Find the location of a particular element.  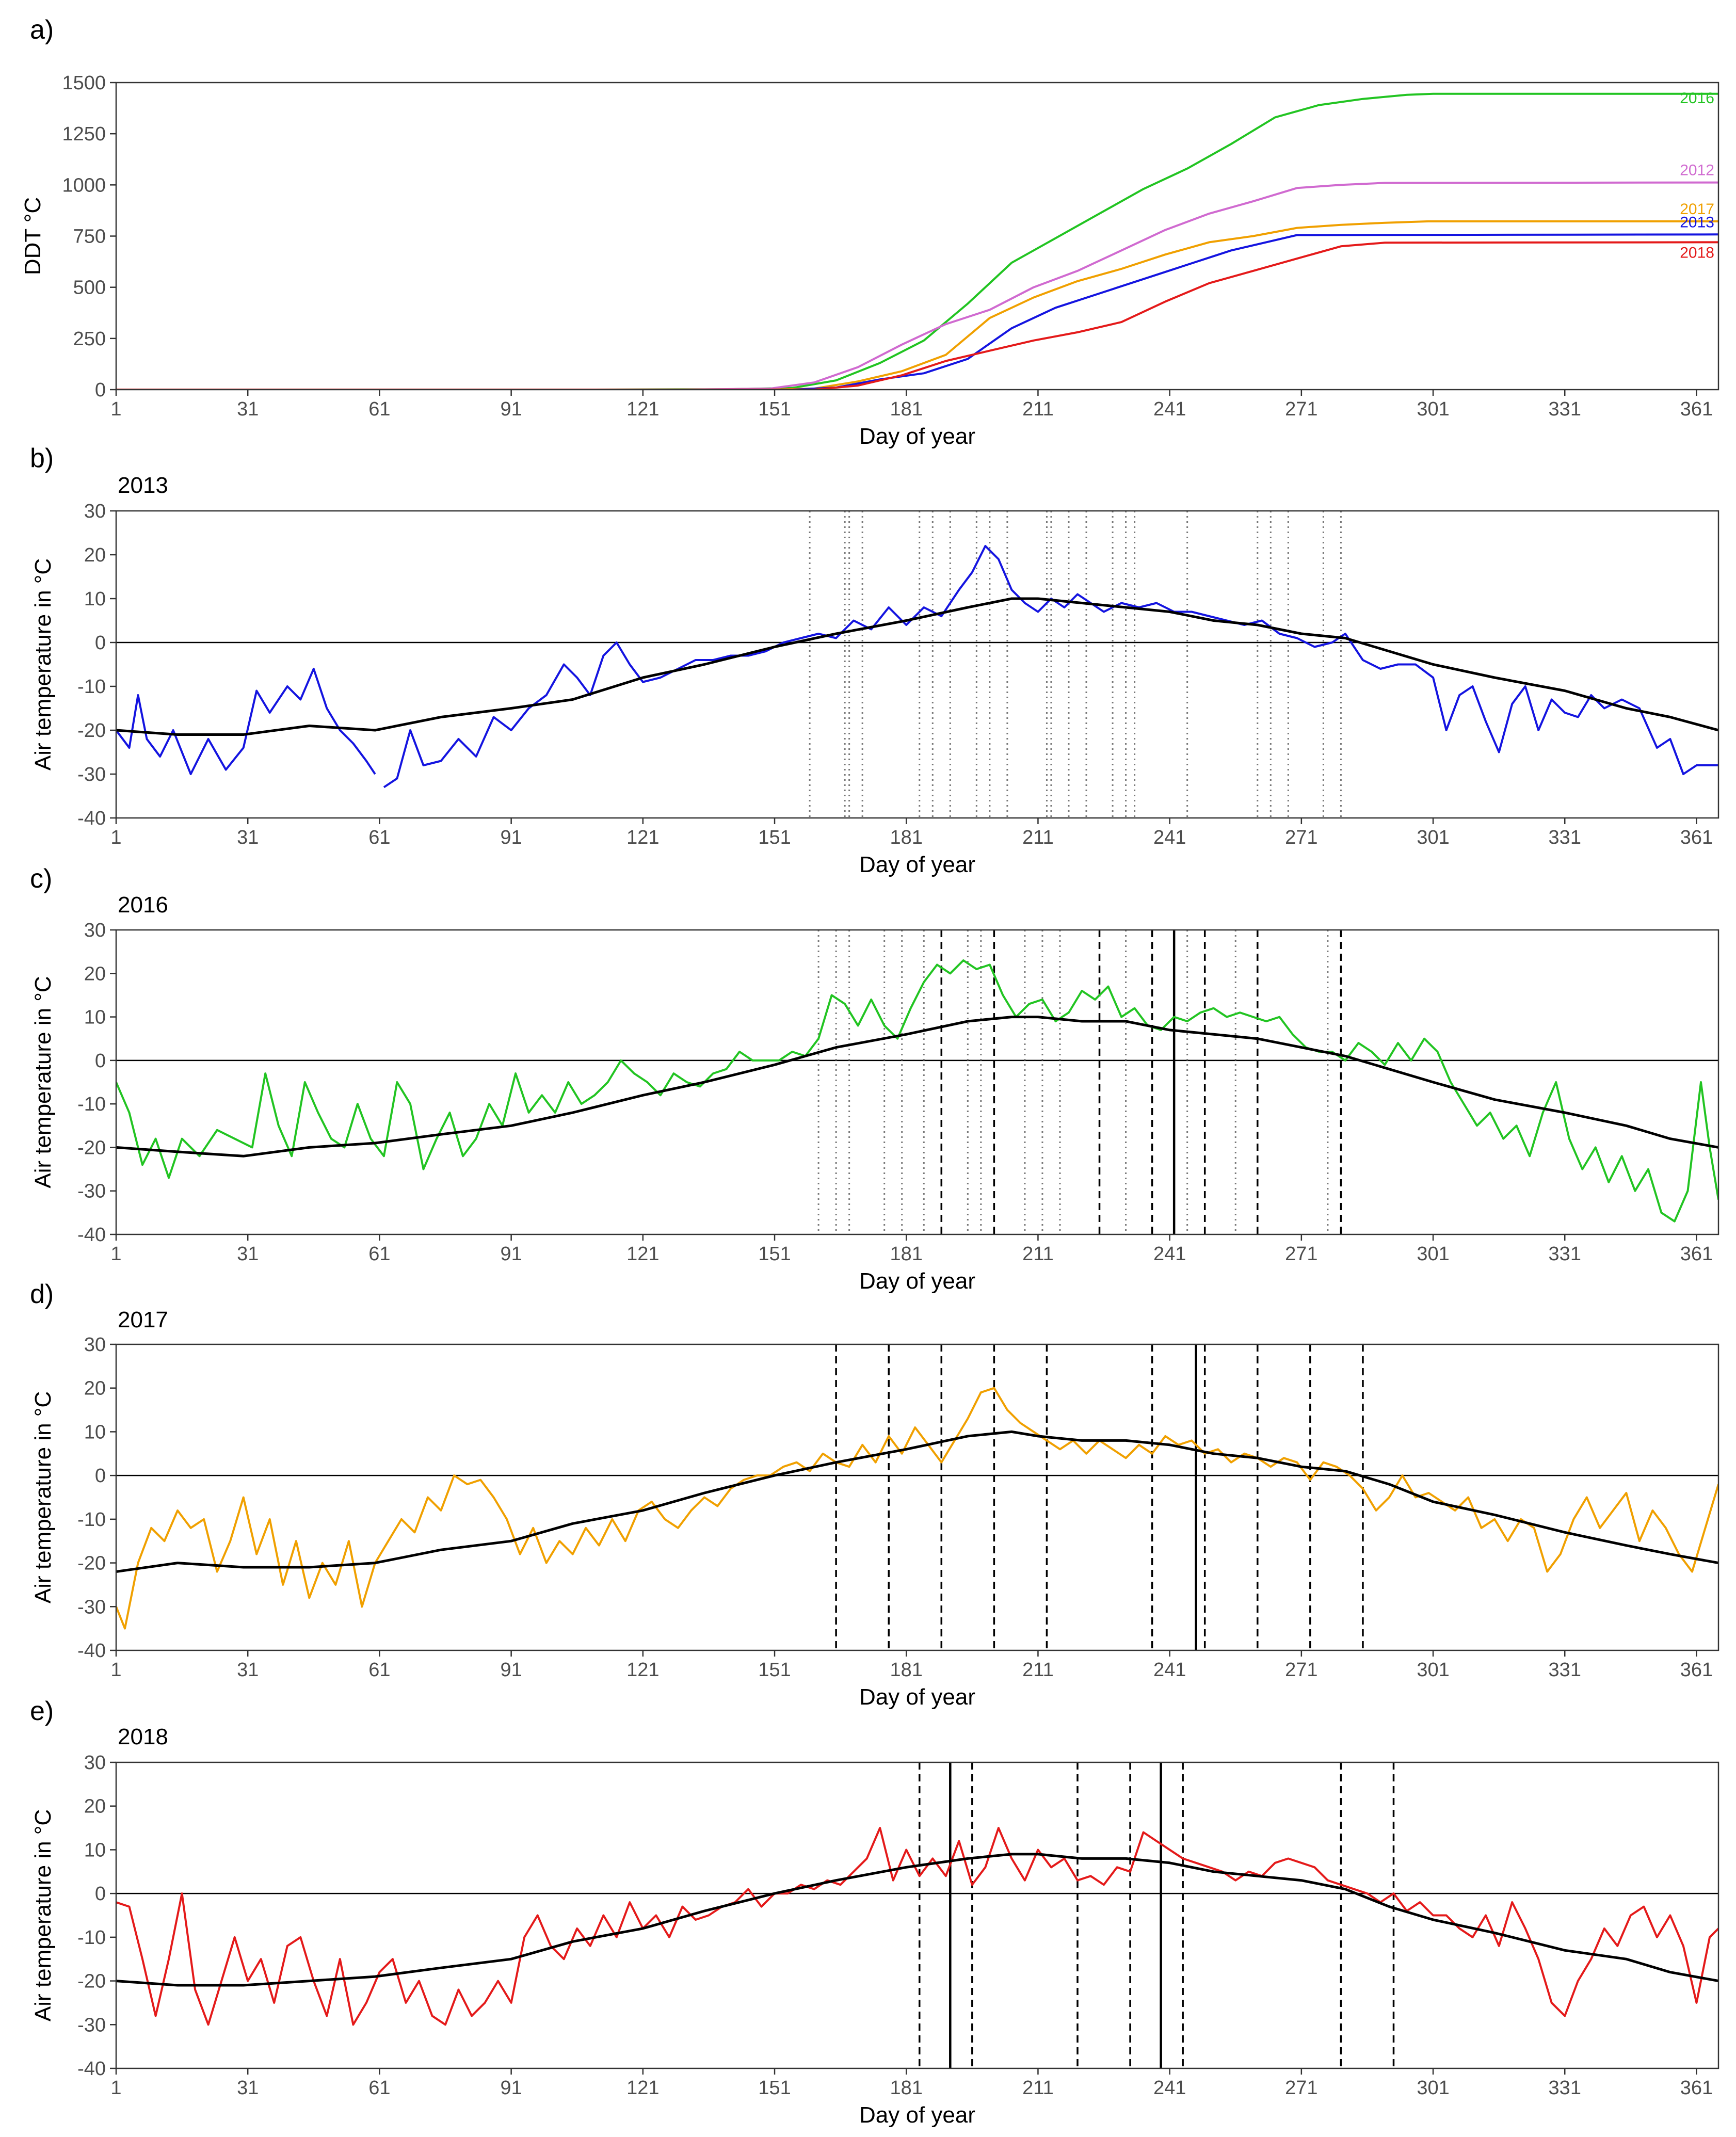

series-end-label: 2017 is located at coordinates (1697, 210).